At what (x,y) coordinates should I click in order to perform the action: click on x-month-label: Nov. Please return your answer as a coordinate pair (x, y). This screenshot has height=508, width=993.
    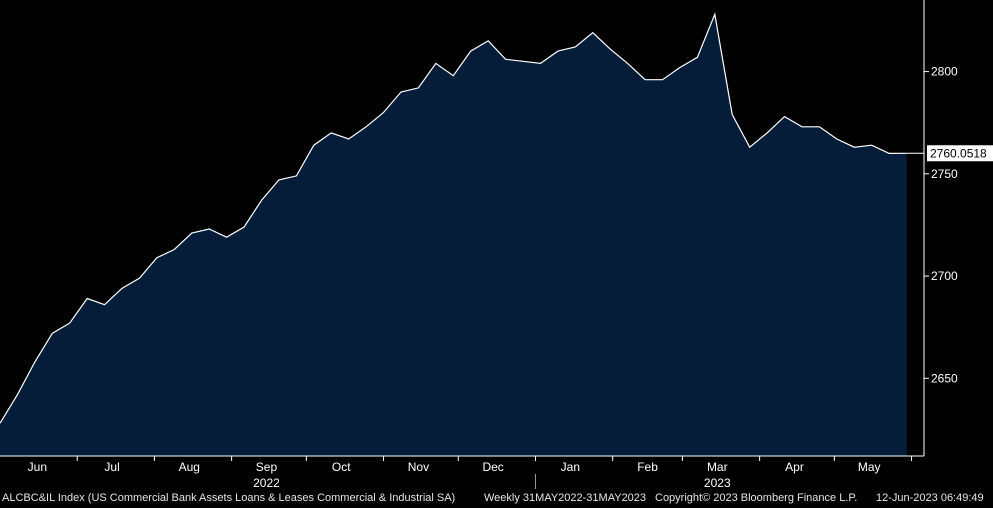
    Looking at the image, I should click on (418, 467).